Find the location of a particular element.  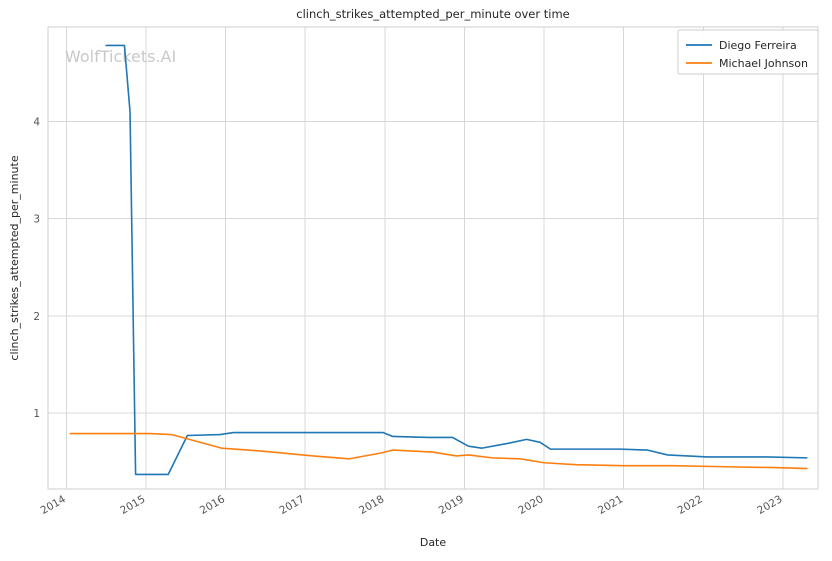

y-tick-label: 2 is located at coordinates (36, 317).